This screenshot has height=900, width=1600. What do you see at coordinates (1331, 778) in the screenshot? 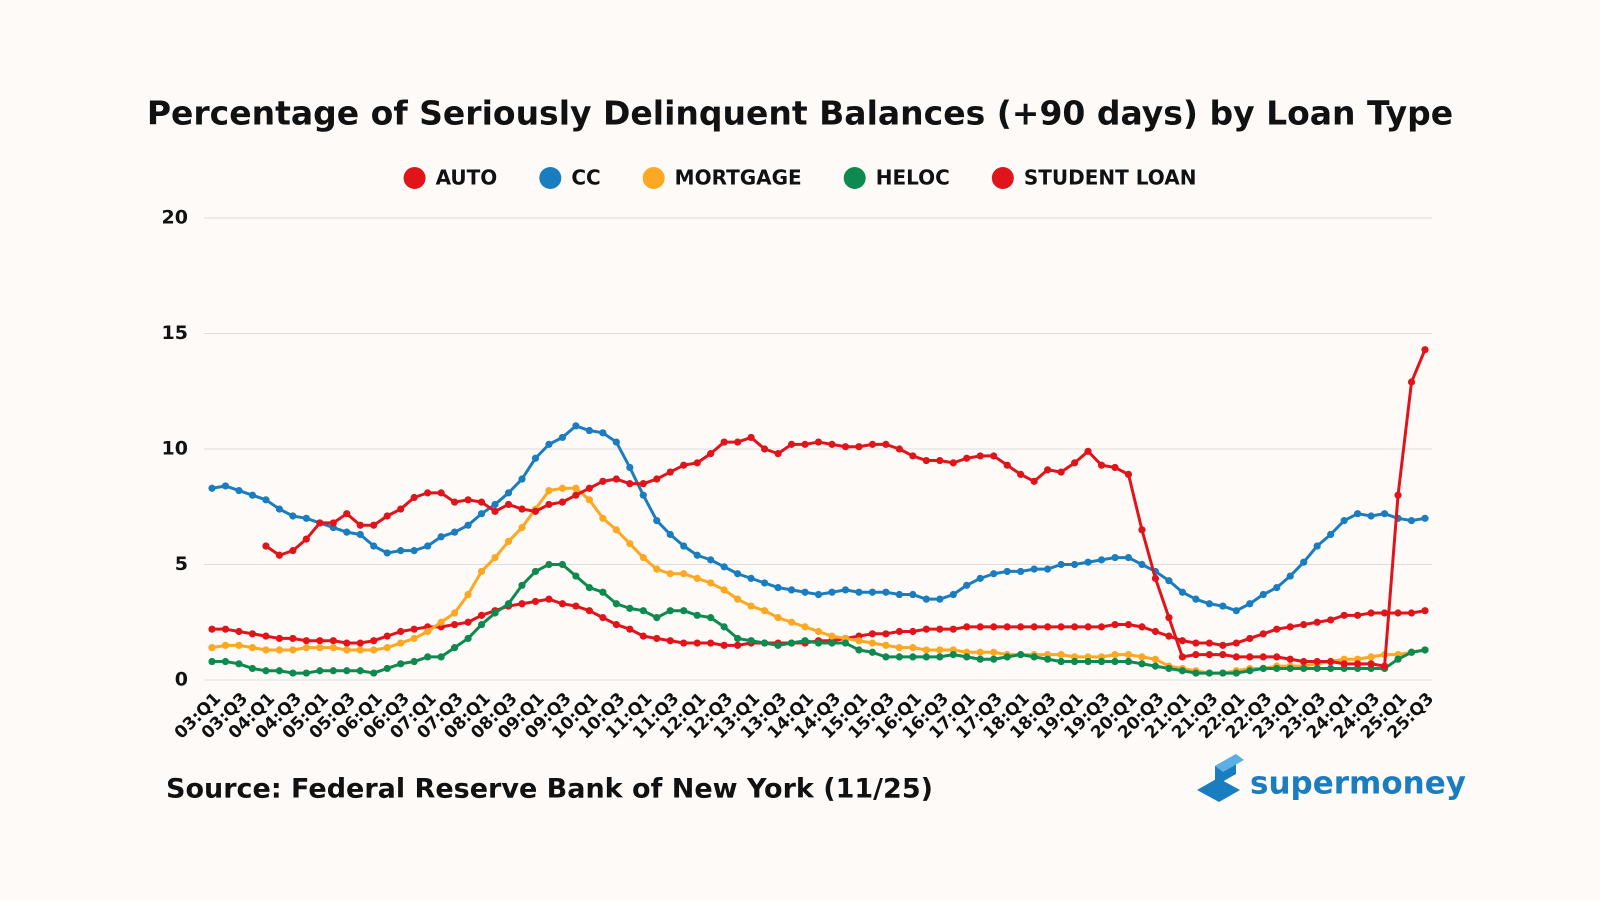
I see `brand-logo: supermoney` at bounding box center [1331, 778].